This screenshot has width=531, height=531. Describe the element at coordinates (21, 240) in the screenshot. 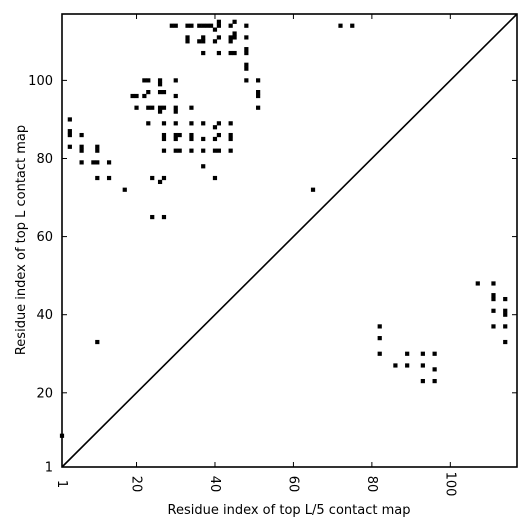

I see `y-axis-label: Residue index of top L contact map` at that location.